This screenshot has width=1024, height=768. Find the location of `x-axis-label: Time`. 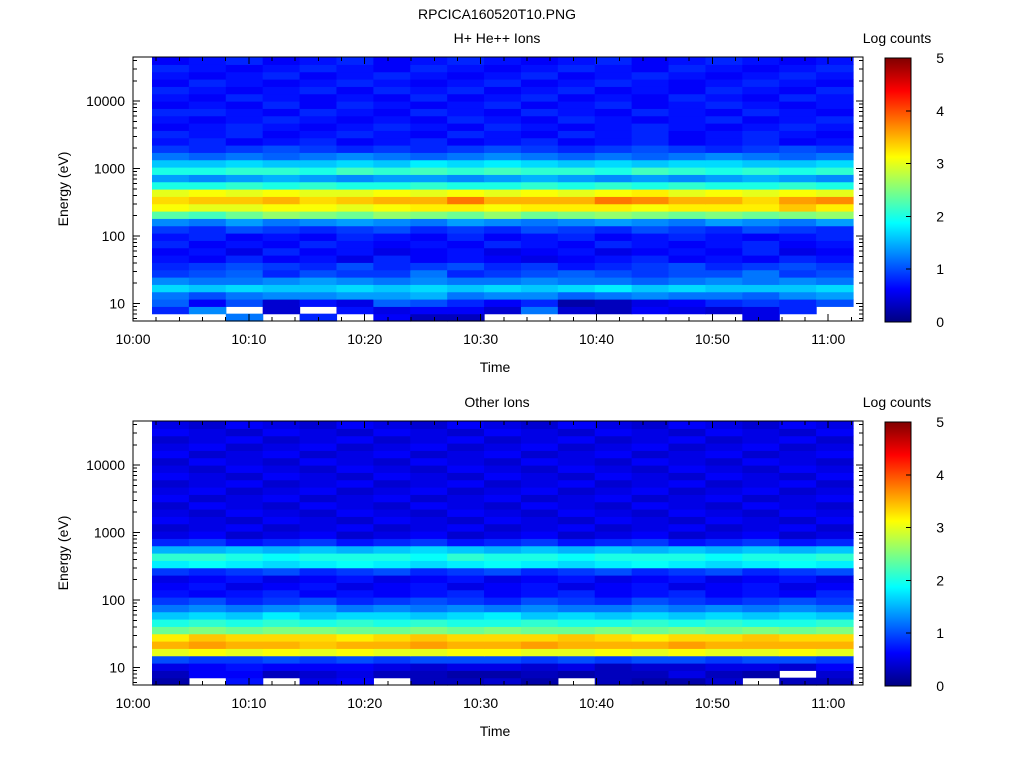

x-axis-label: Time is located at coordinates (495, 367).